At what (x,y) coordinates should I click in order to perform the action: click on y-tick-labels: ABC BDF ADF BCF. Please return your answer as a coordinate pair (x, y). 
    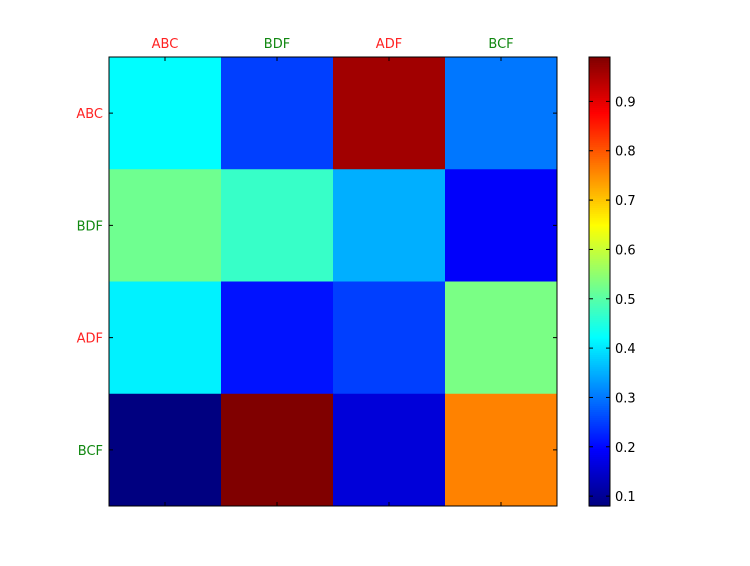
    Looking at the image, I should click on (89, 283).